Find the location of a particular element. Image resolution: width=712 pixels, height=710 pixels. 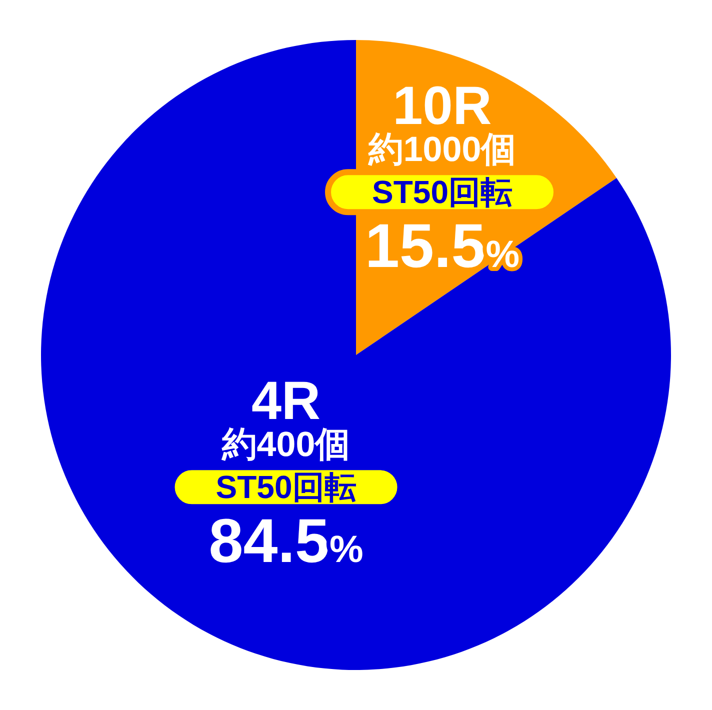

slice-label: 4R is located at coordinates (286, 401).